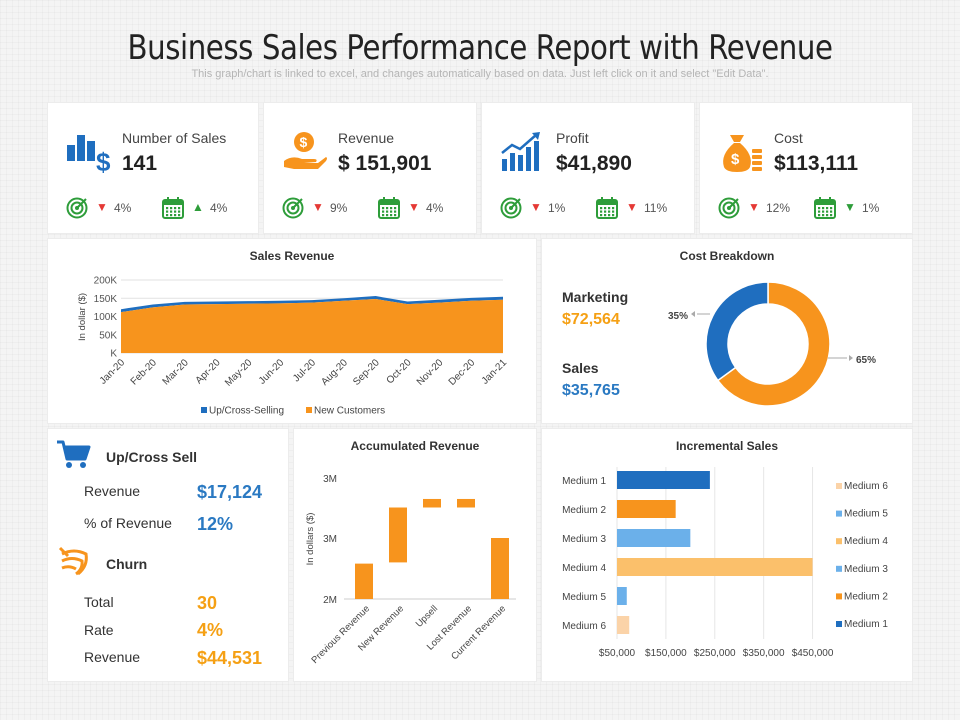 This screenshot has width=960, height=720. I want to click on x-tick-label: Previous Revenue, so click(340, 634).